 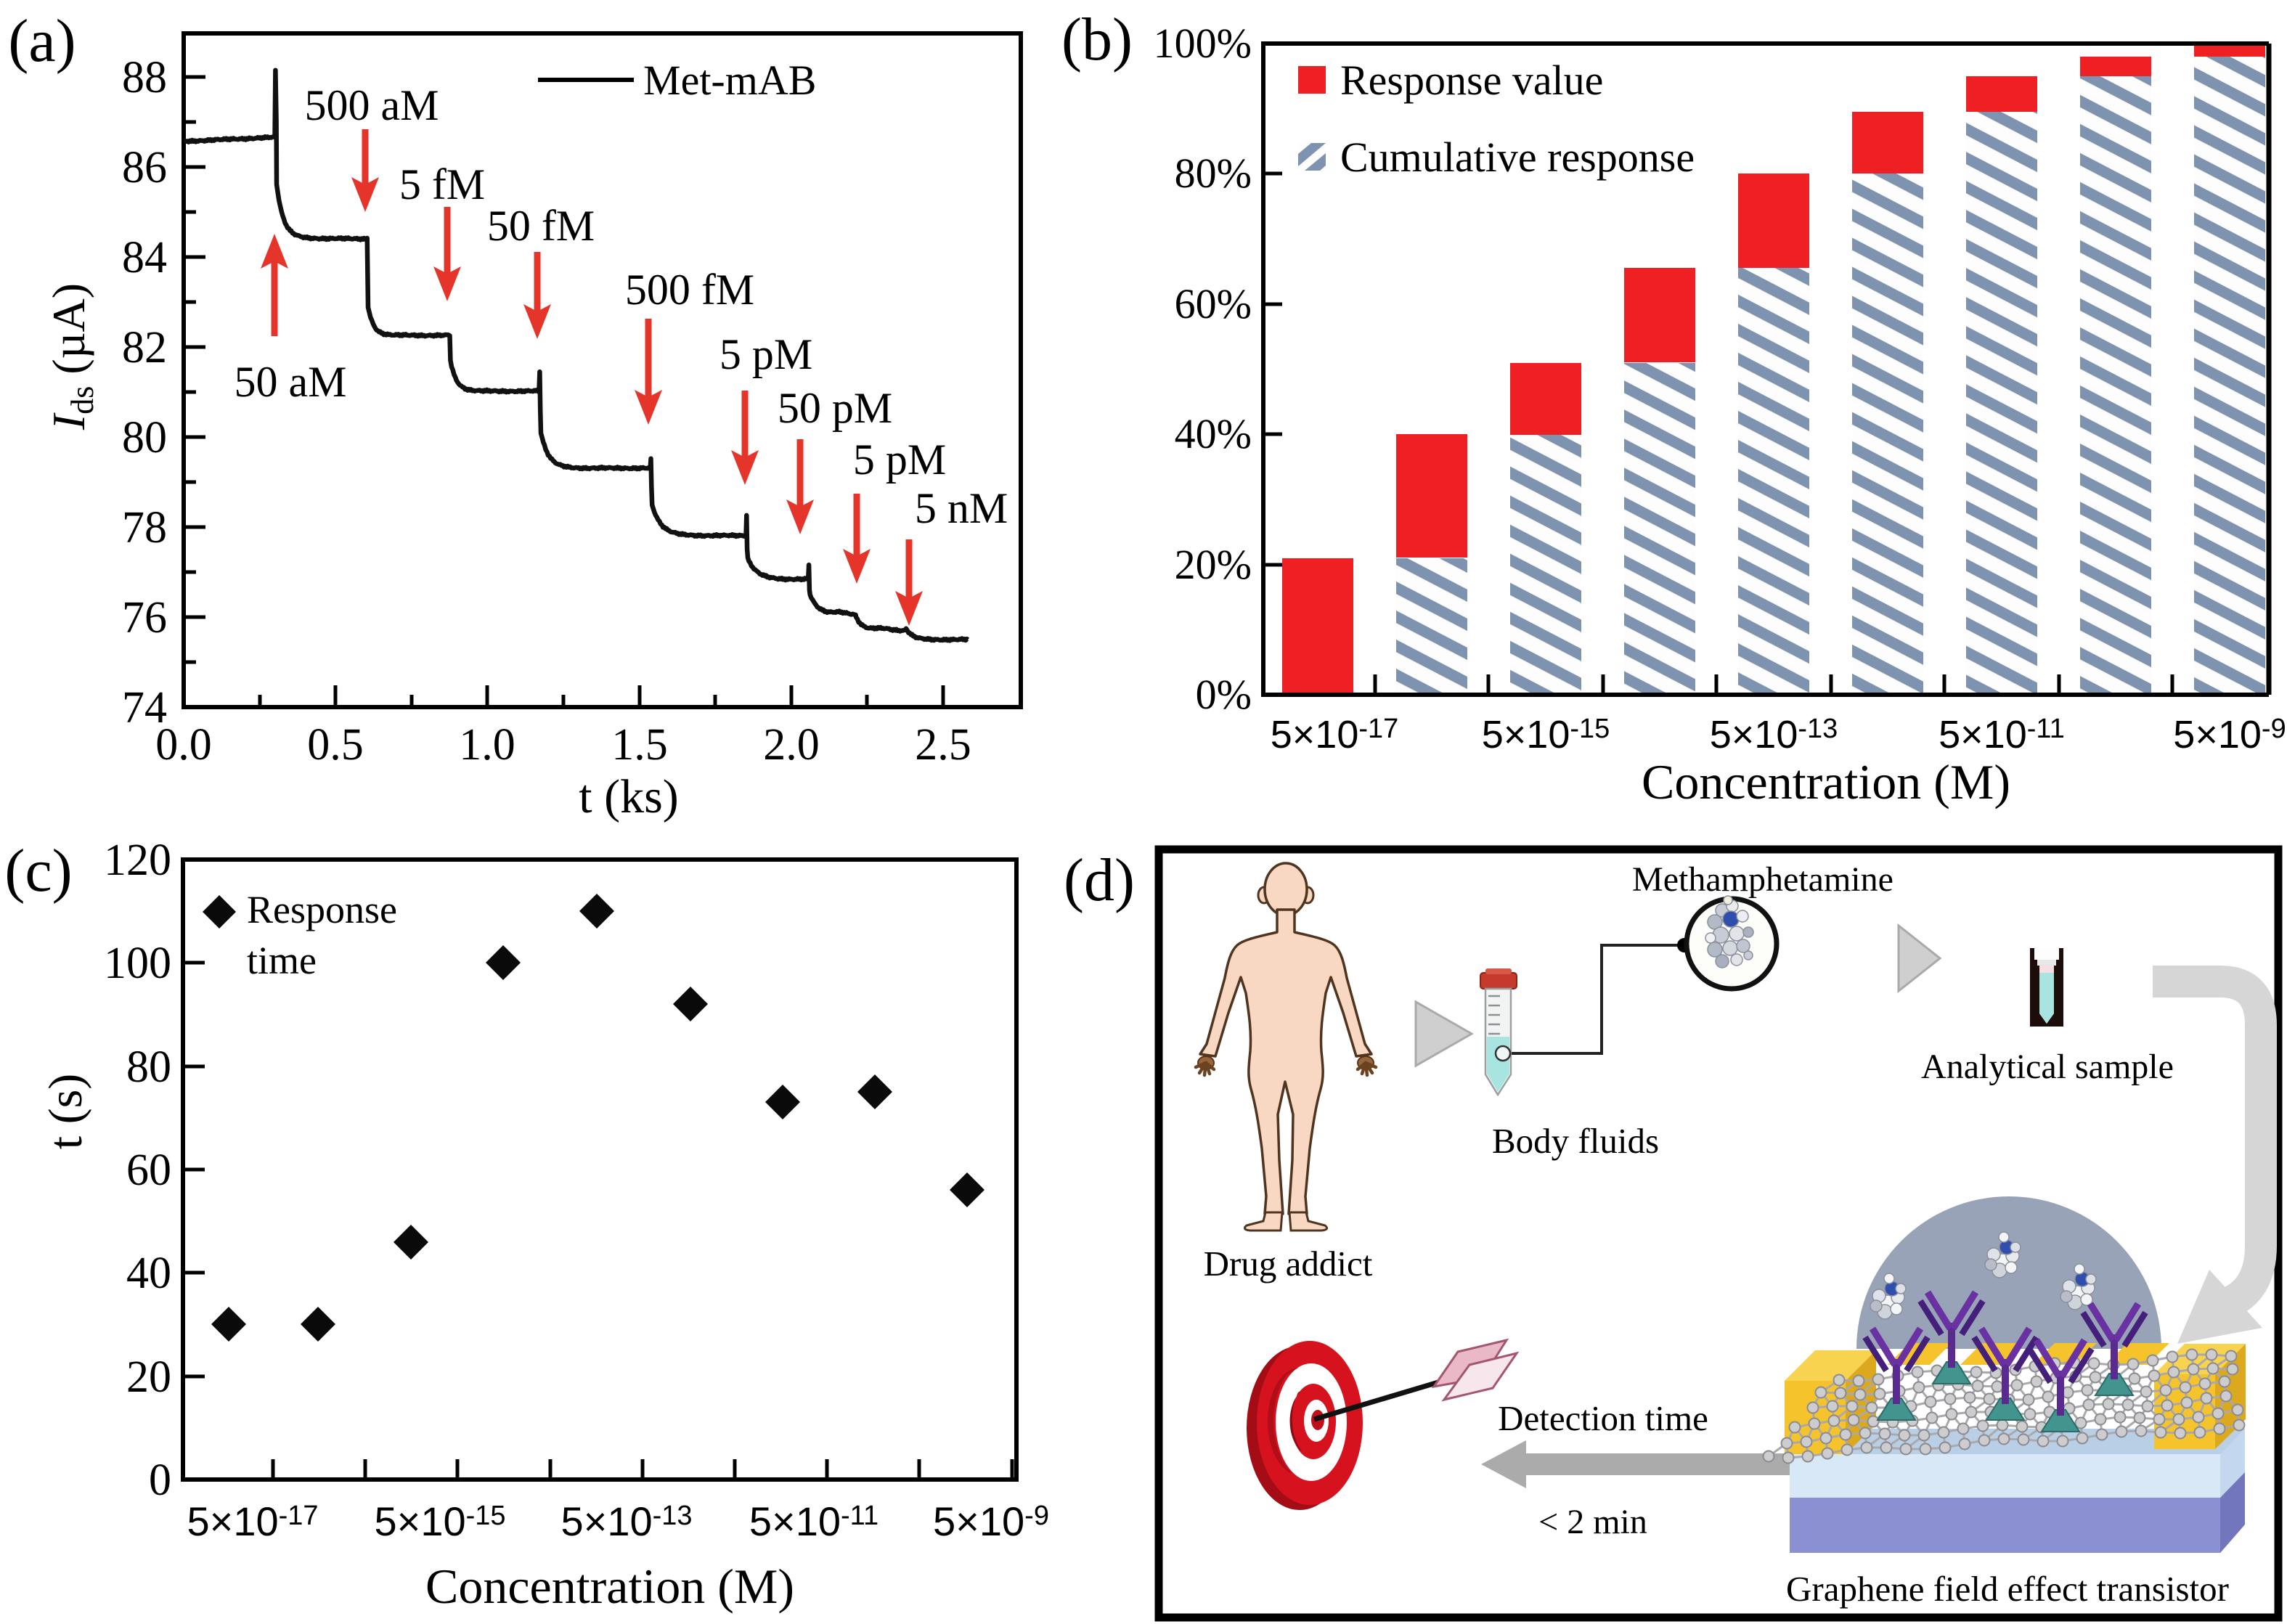 I want to click on svg-text: Response, so click(x=322, y=910).